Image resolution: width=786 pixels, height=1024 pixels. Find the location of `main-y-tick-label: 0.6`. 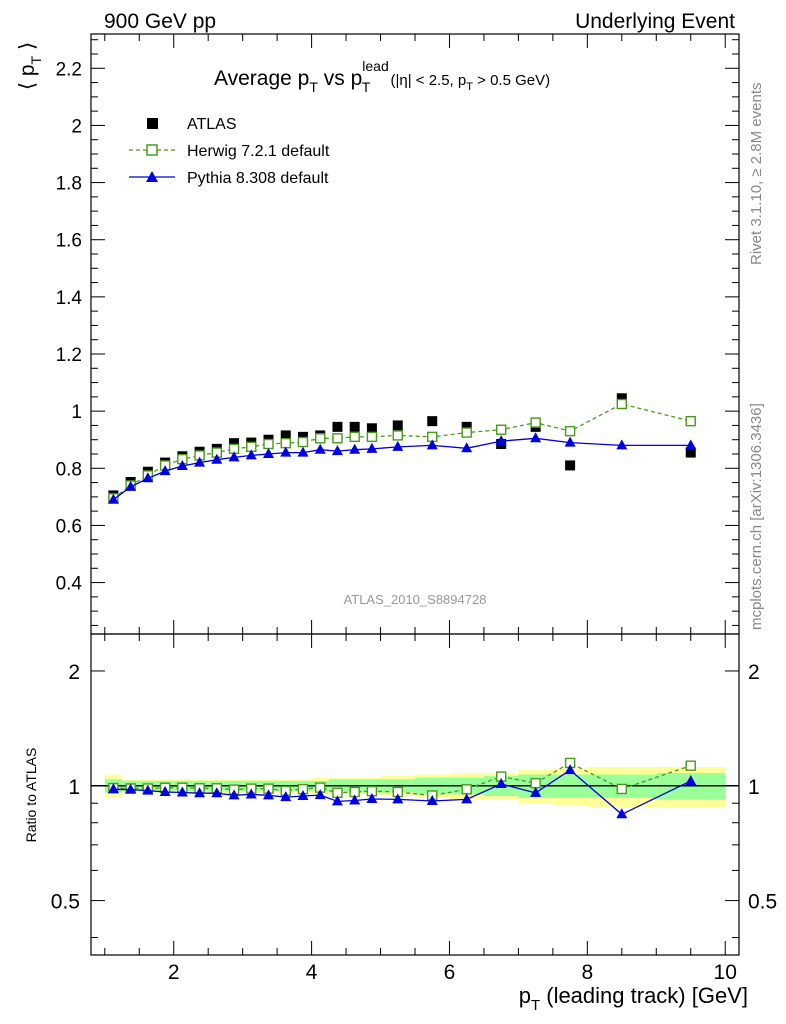

main-y-tick-label: 0.6 is located at coordinates (69, 526).